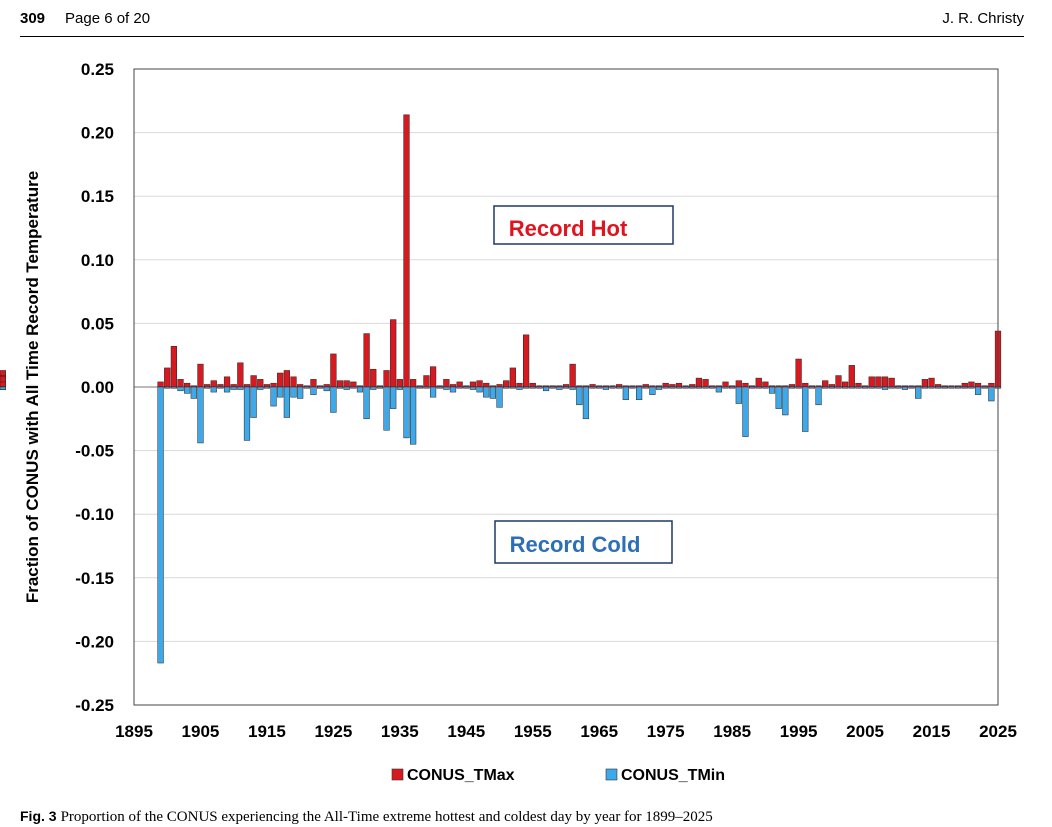 This screenshot has height=827, width=1052. Describe the element at coordinates (865, 731) in the screenshot. I see `x-tick-label: 2005` at that location.